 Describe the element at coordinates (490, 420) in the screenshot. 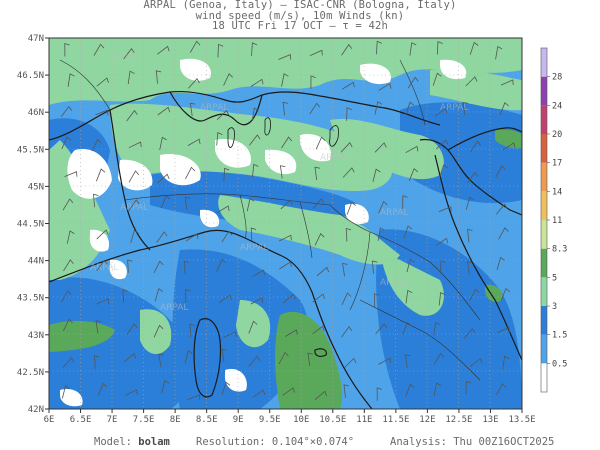

I see `lon-tick-label: 13E` at that location.